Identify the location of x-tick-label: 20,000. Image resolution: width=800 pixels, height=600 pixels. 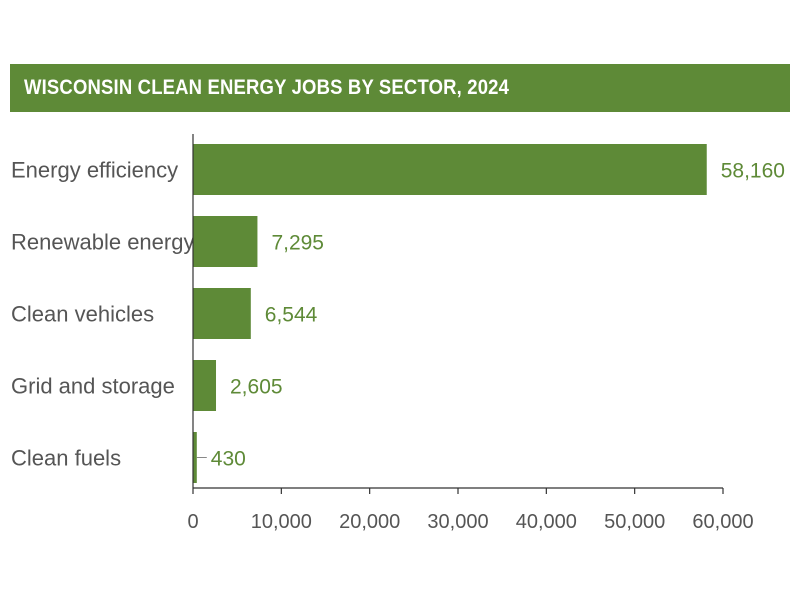
(369, 522).